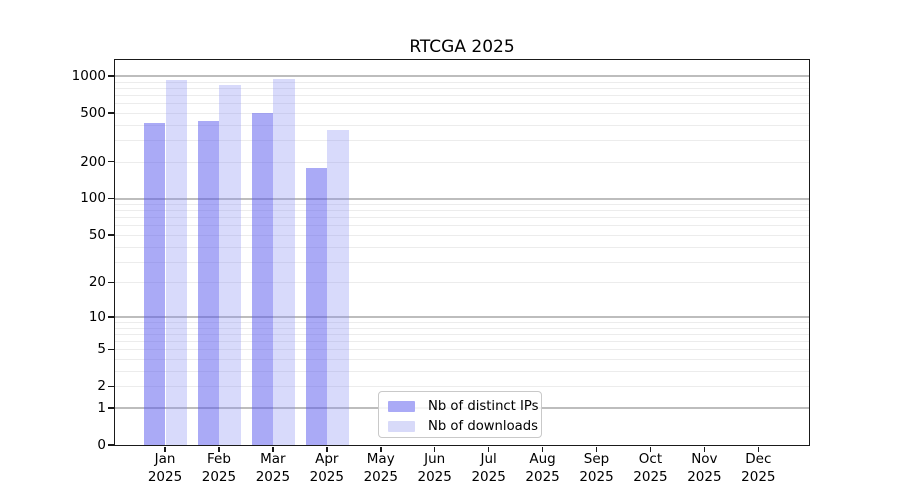 Image resolution: width=900 pixels, height=500 pixels. What do you see at coordinates (434, 476) in the screenshot?
I see `x-tick-year-jun: 2025` at bounding box center [434, 476].